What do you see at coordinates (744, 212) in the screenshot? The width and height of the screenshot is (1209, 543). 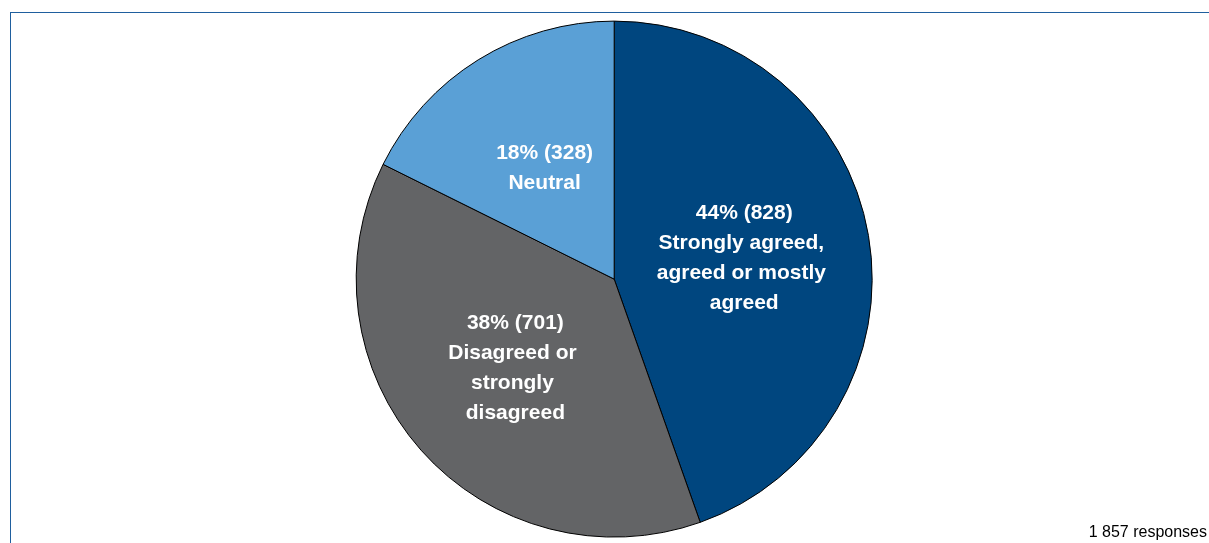 I see `data-label: 44% (828)` at bounding box center [744, 212].